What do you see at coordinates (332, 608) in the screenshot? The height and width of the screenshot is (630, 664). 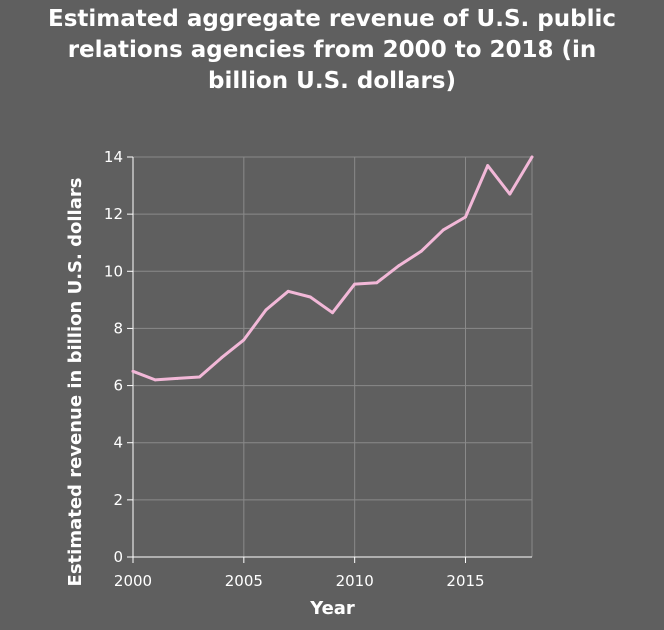 I see `x-axis-label: Year` at bounding box center [332, 608].